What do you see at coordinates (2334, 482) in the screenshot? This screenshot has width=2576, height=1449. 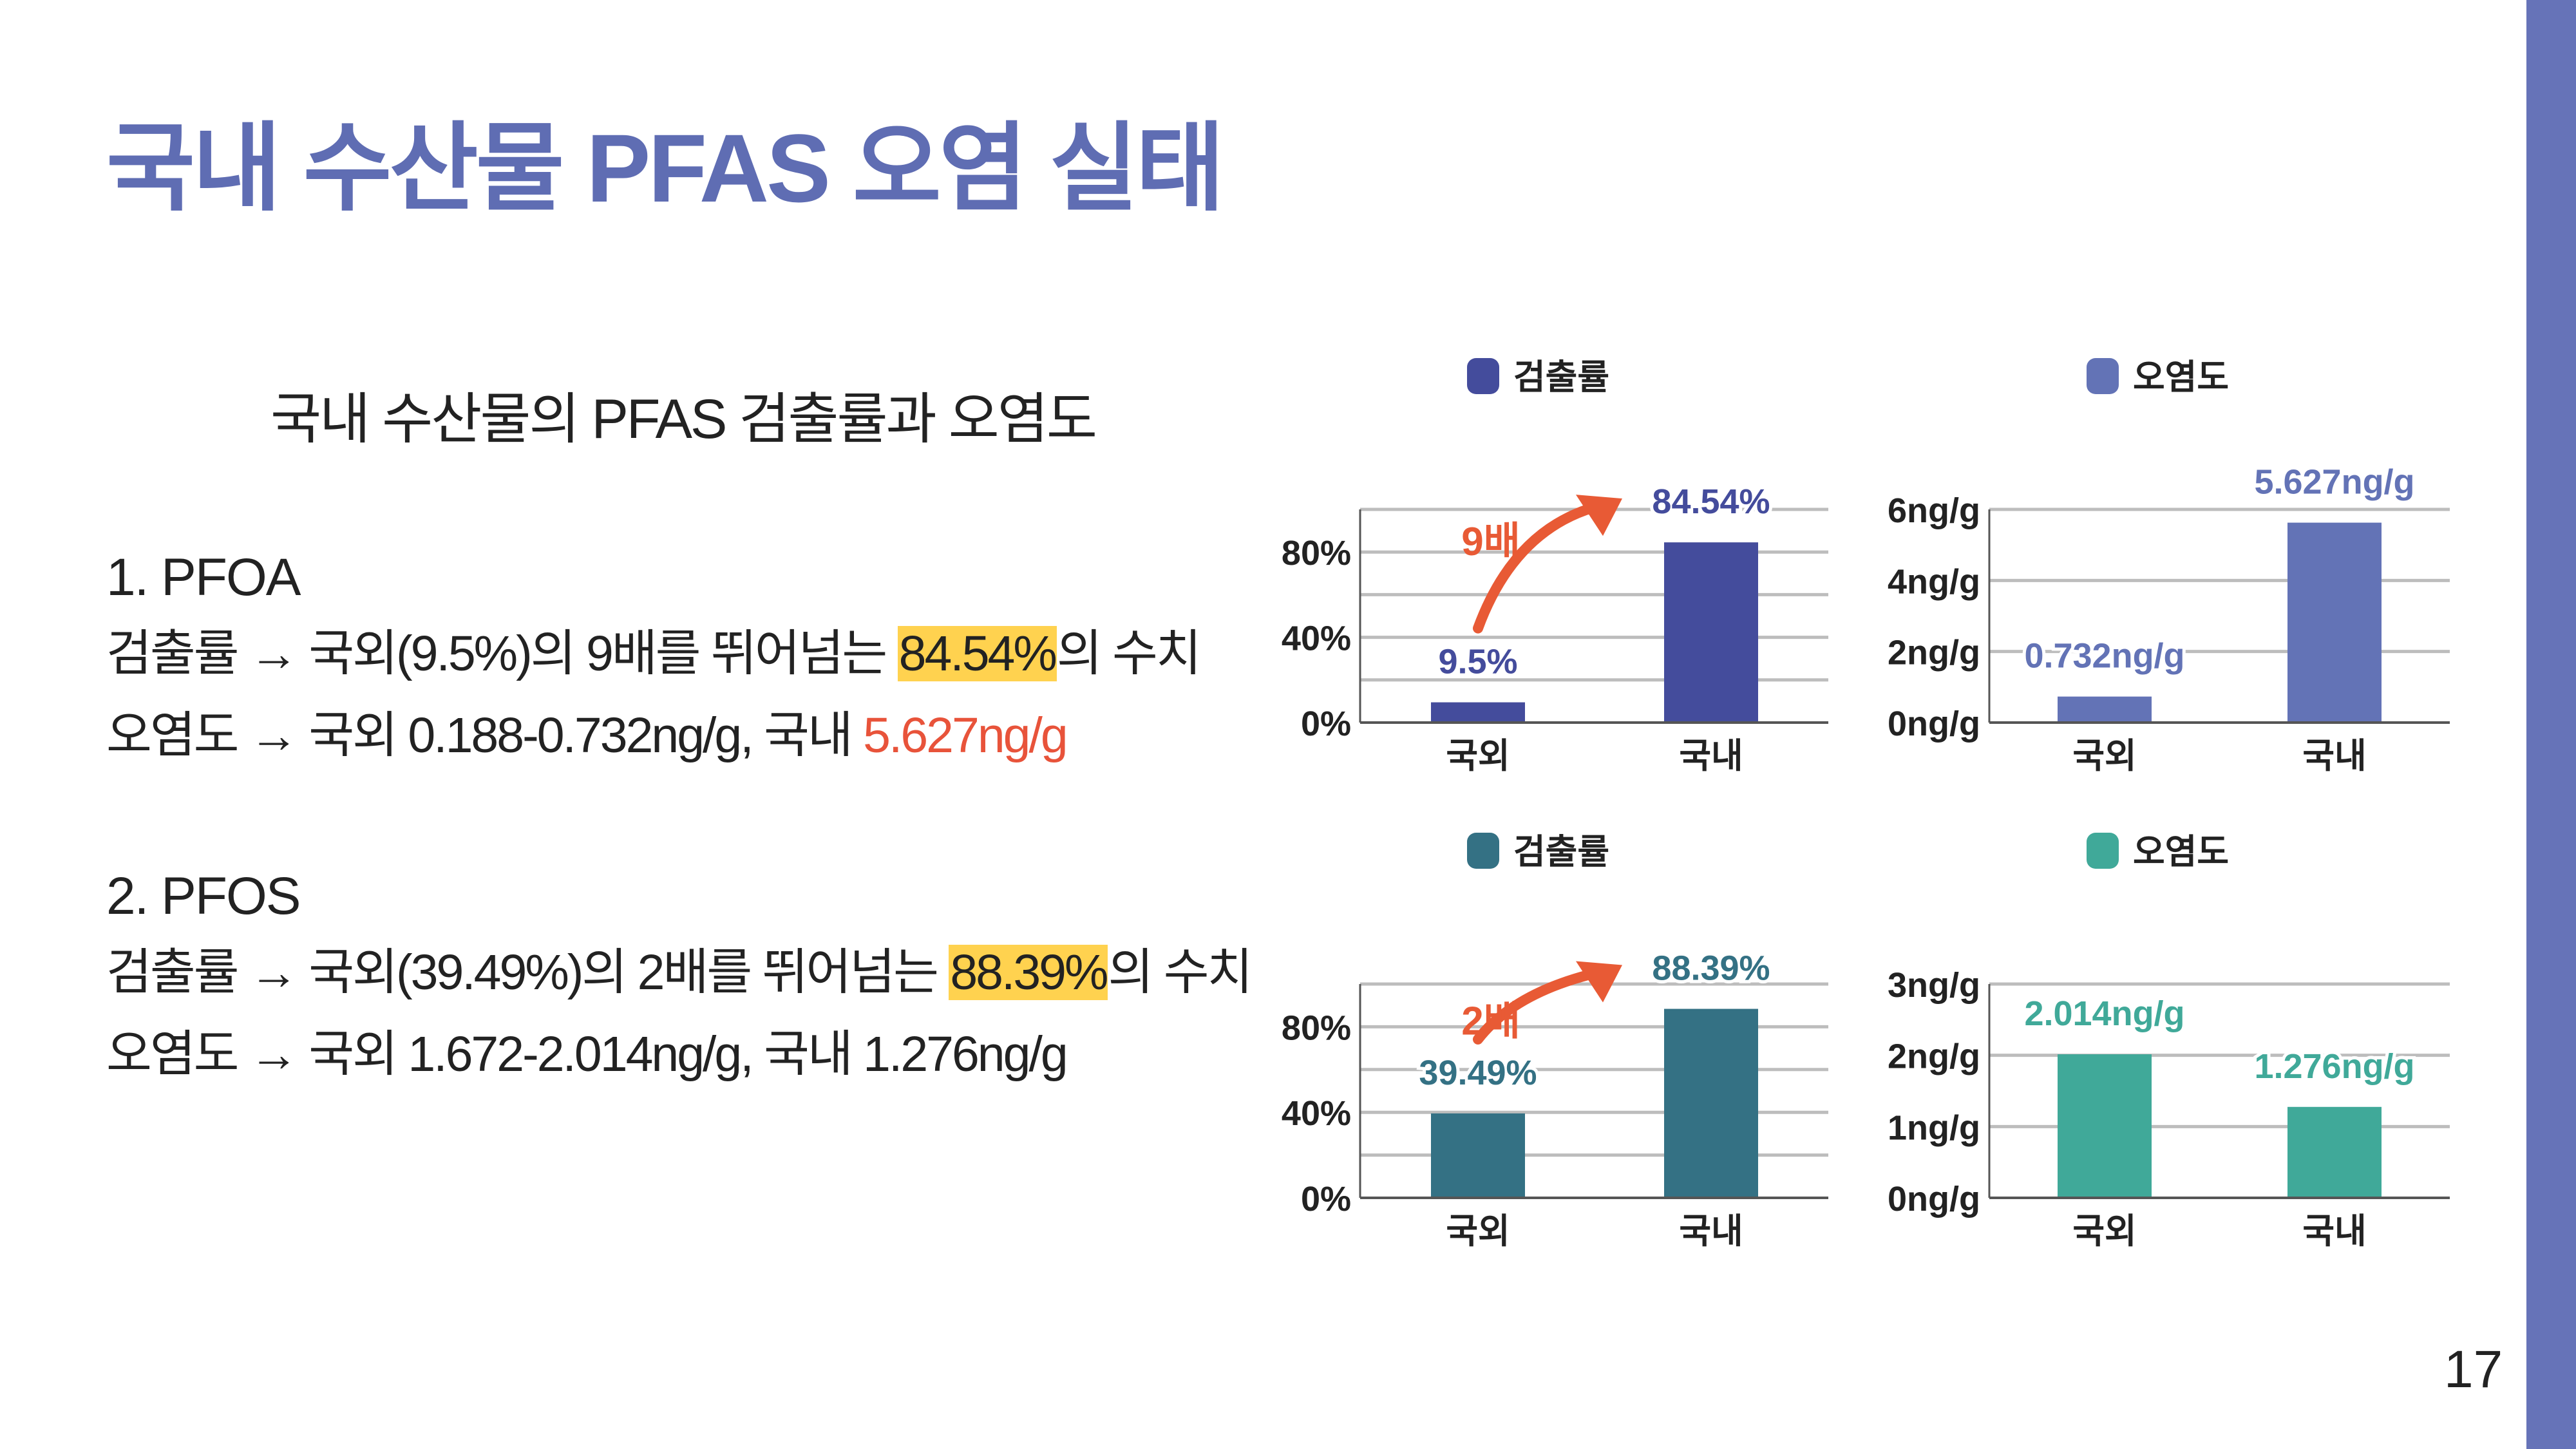 I see `data-label: 5.627ng/g` at bounding box center [2334, 482].